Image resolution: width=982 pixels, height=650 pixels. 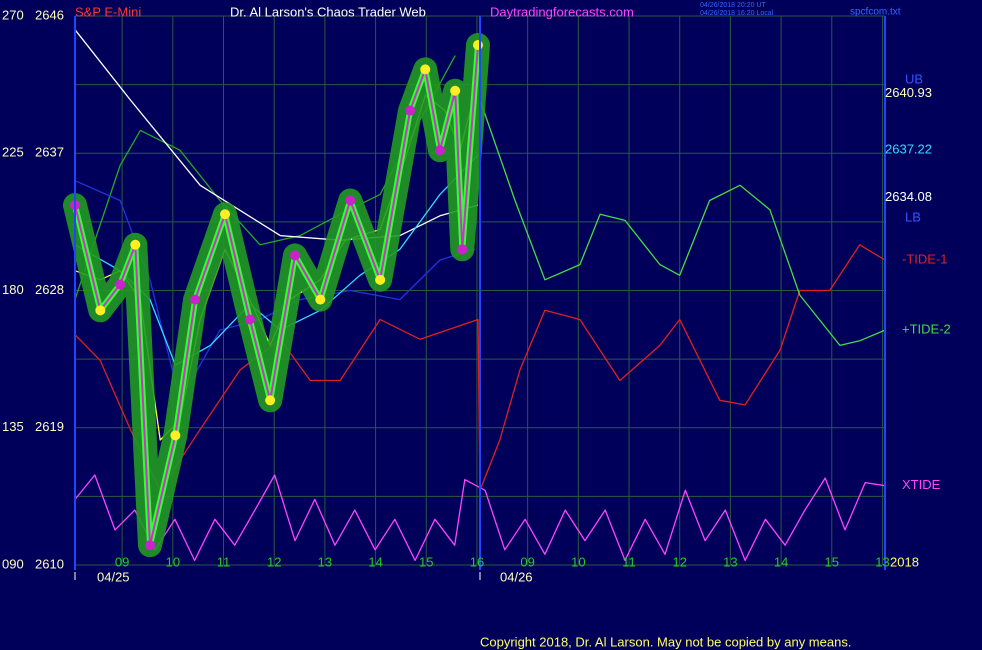 I want to click on x-tick-label: 16, so click(x=477, y=561).